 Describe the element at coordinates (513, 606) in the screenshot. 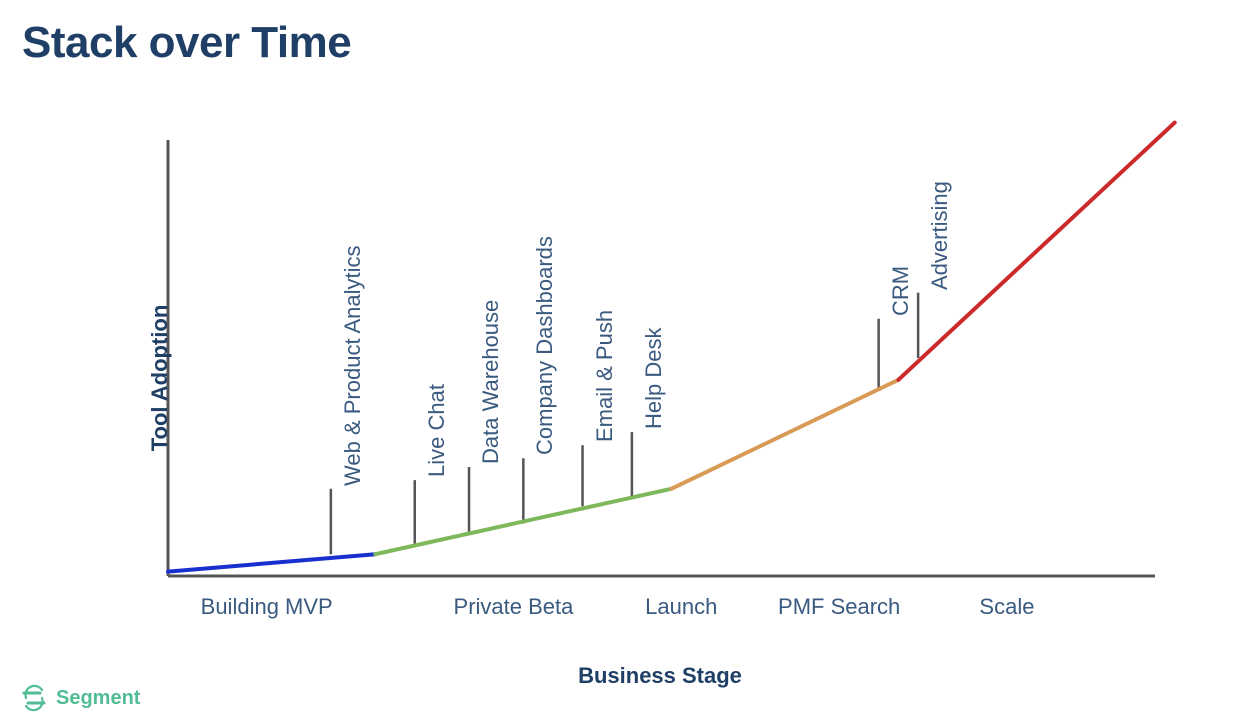

I see `stage-label-1: Private Beta` at that location.